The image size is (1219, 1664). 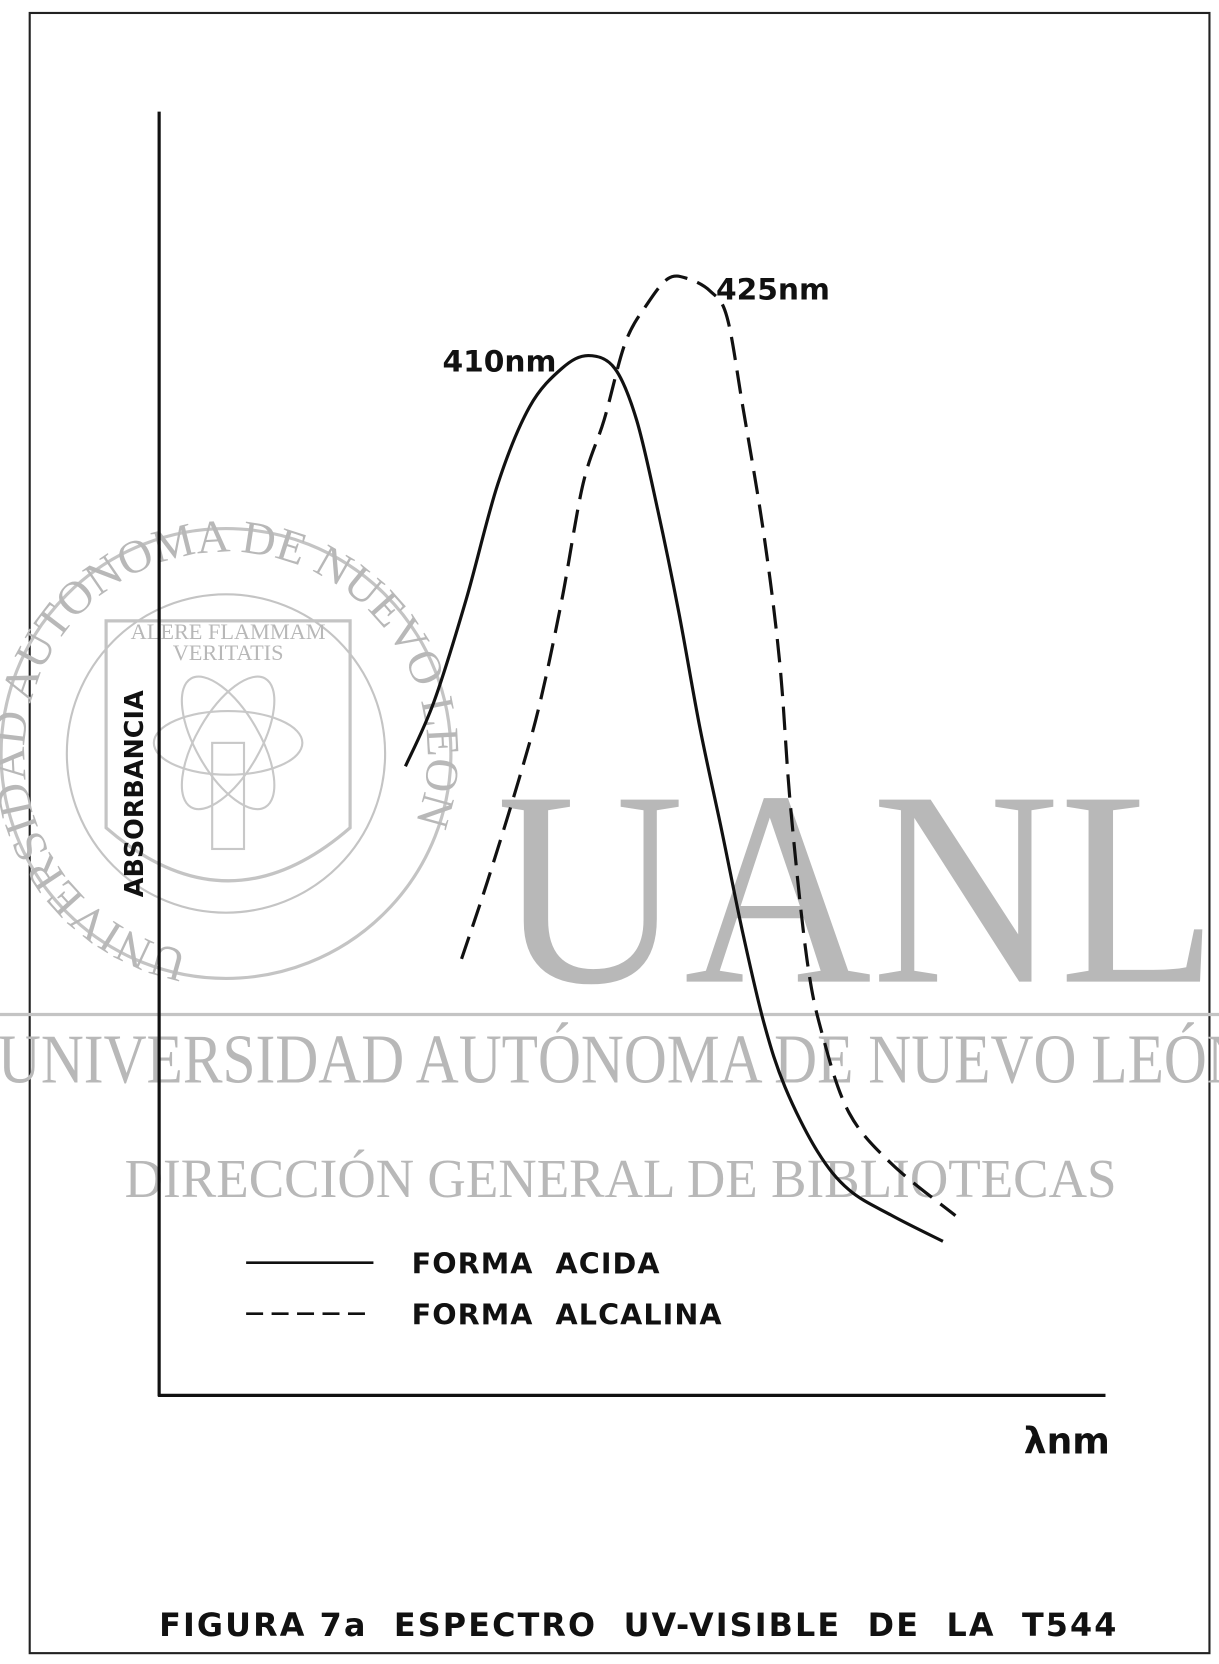 What do you see at coordinates (609, 1059) in the screenshot?
I see `watermark-line: UNIVERSIDAD AUTÓNOMA DE NUEVO LEÓN` at bounding box center [609, 1059].